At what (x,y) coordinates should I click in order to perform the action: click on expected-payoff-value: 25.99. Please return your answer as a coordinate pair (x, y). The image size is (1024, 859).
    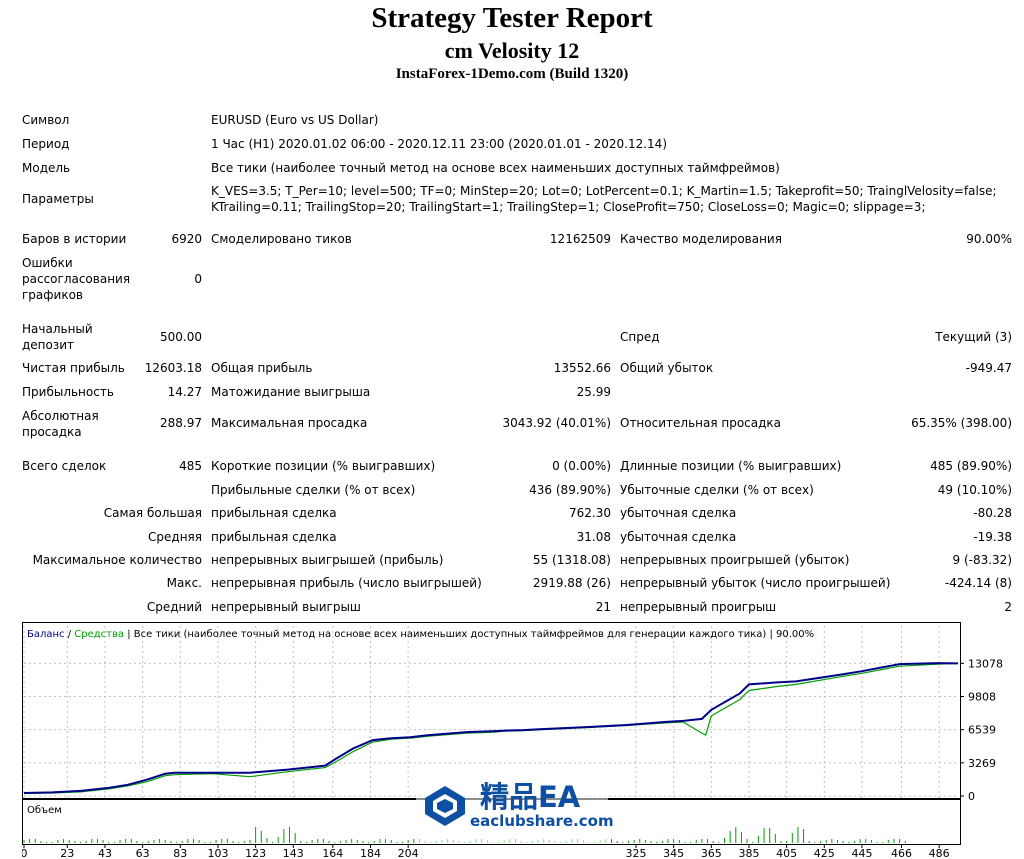
    Looking at the image, I should click on (593, 392).